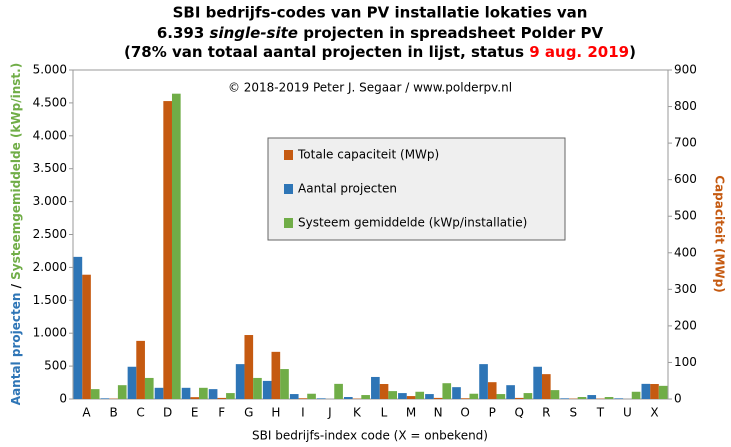  What do you see at coordinates (113, 413) in the screenshot?
I see `x-tick-label: B` at bounding box center [113, 413].